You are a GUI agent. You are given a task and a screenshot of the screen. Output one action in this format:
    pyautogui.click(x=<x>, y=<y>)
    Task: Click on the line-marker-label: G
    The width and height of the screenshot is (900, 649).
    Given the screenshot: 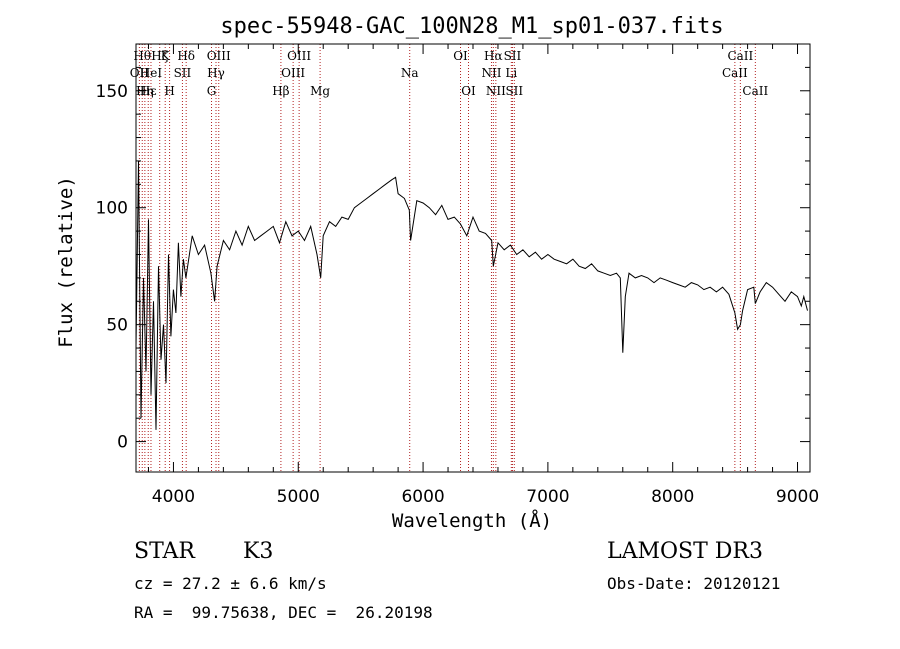 What is the action you would take?
    pyautogui.click(x=212, y=91)
    